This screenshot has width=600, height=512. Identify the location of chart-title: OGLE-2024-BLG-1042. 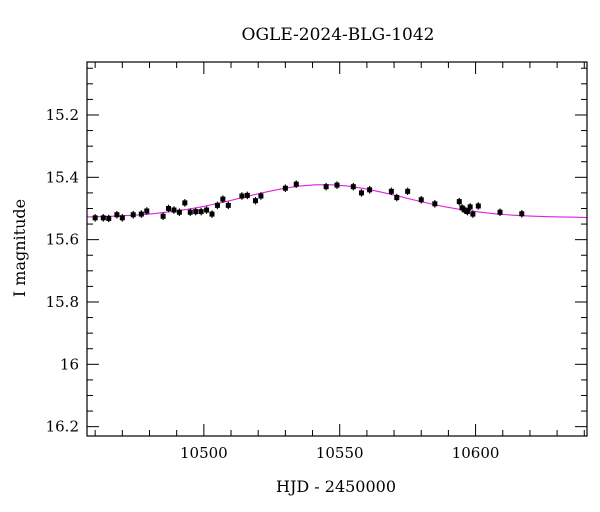
(338, 35).